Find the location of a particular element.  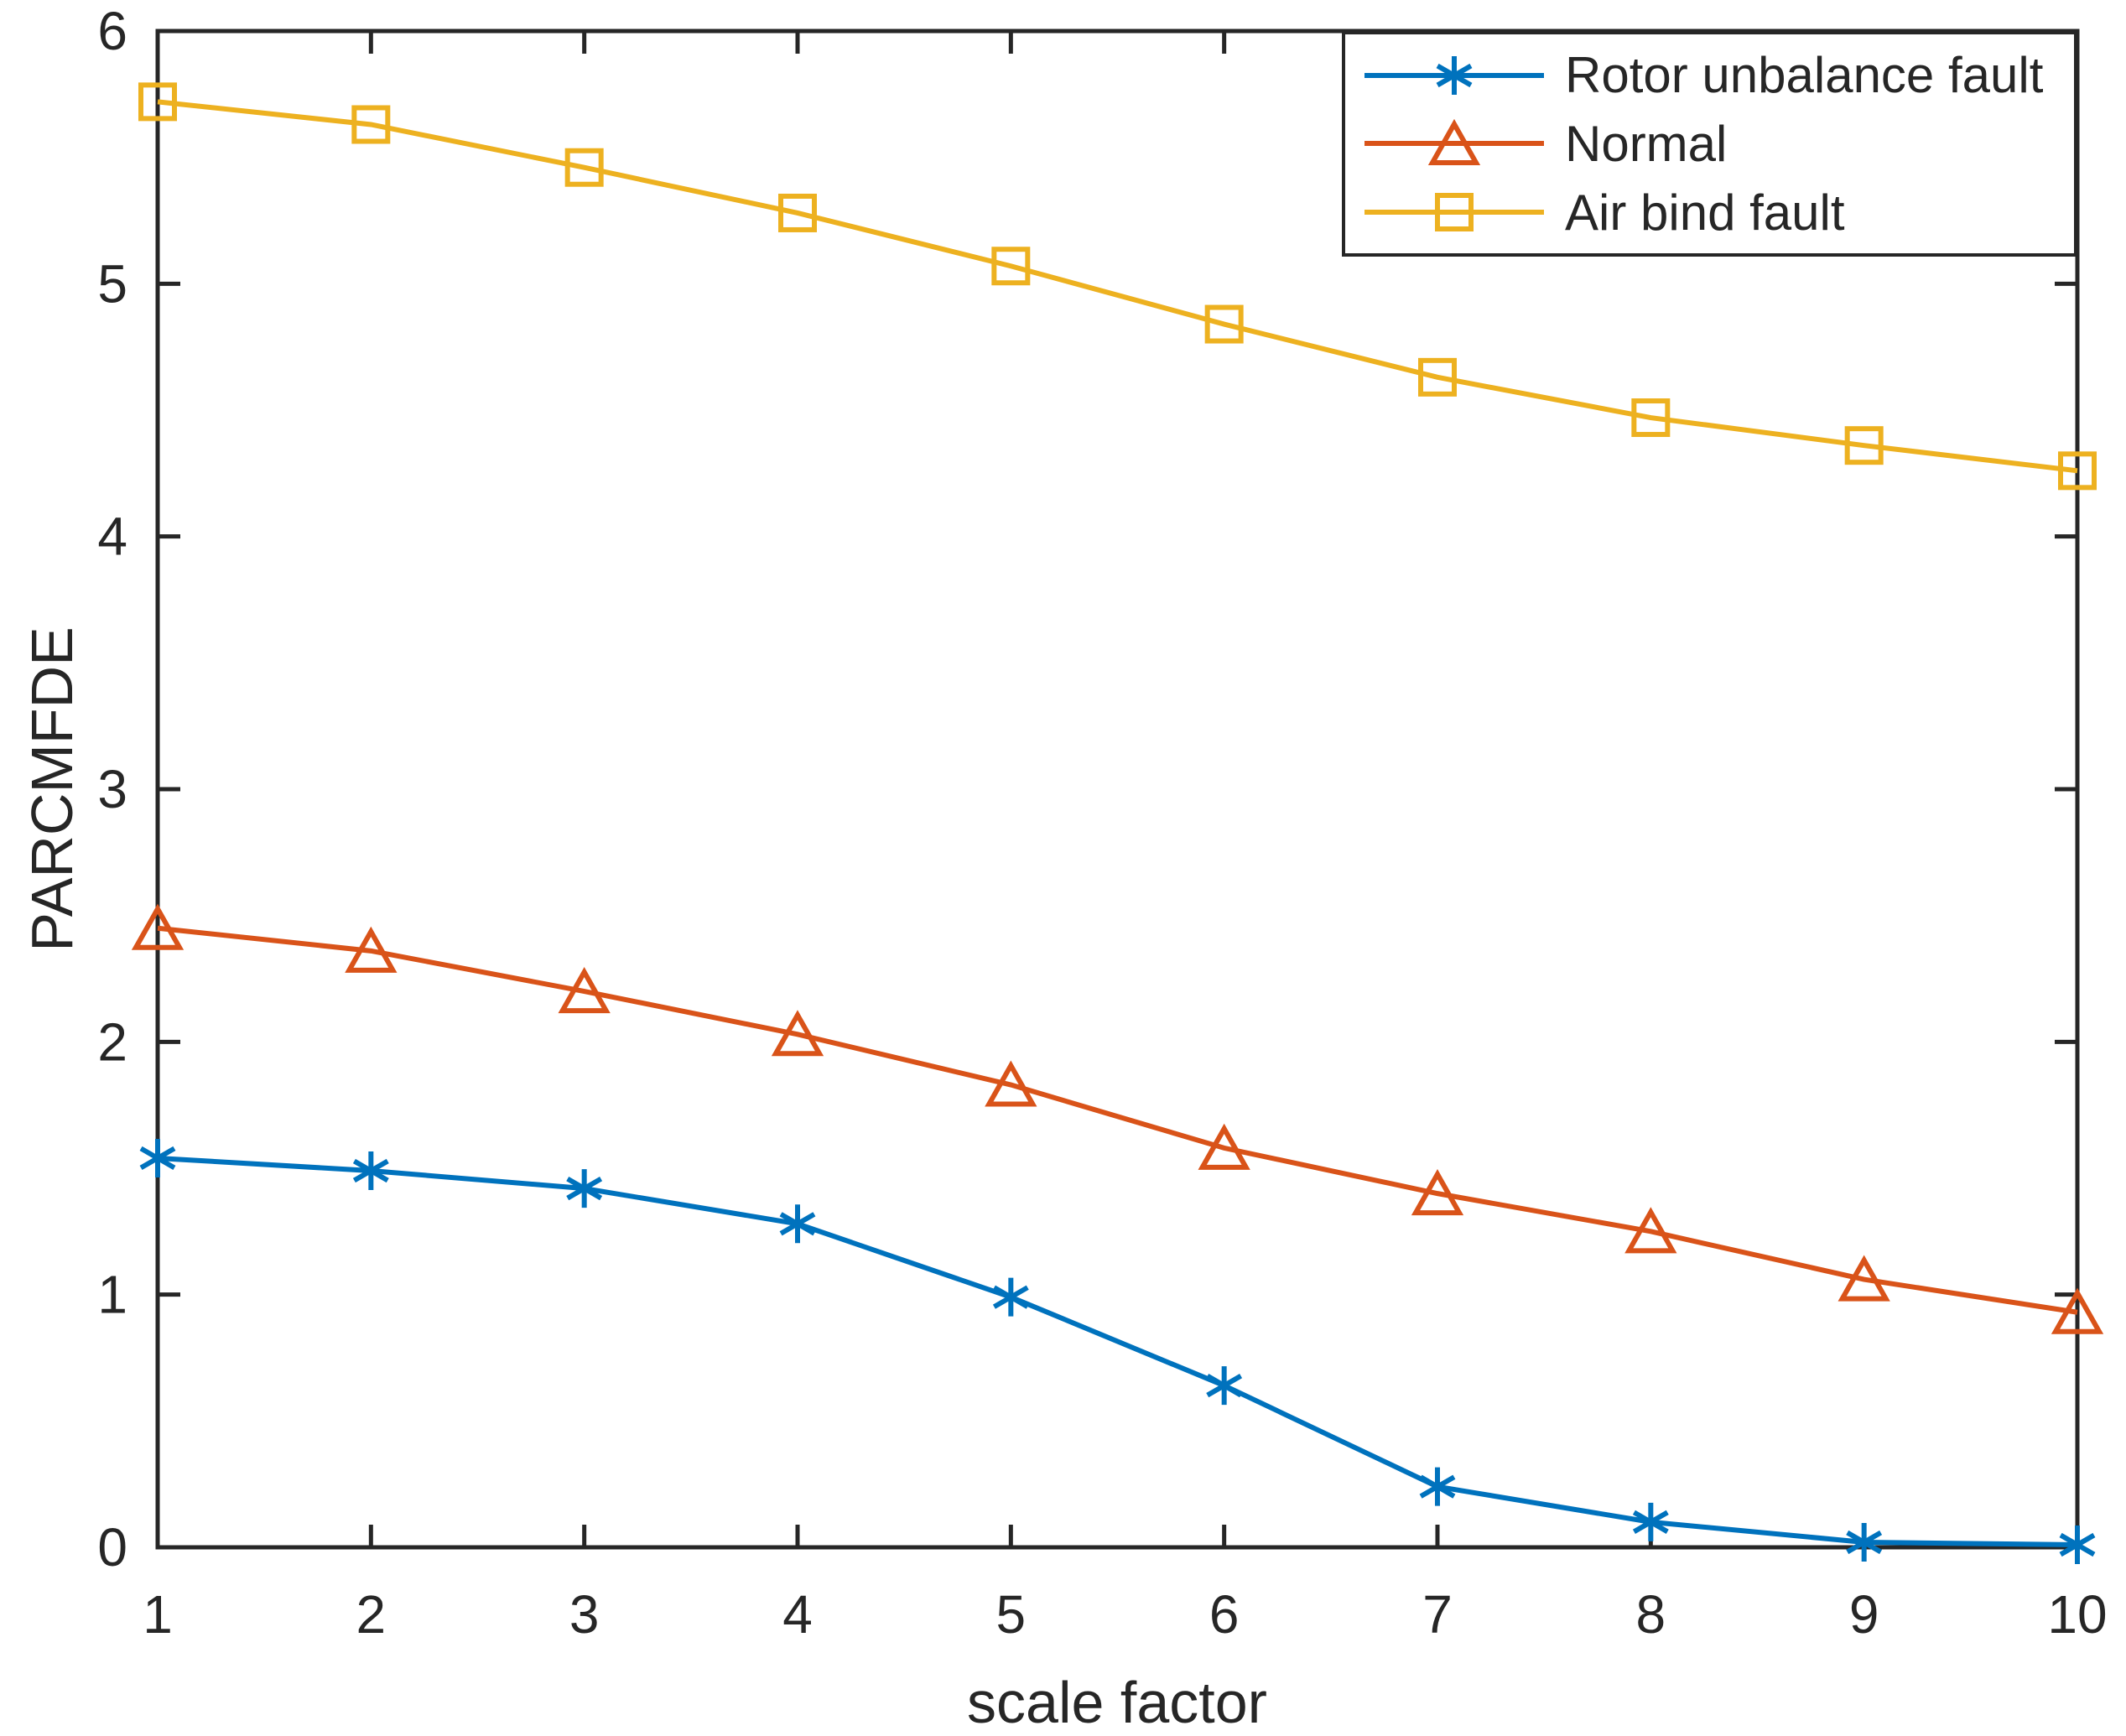

x-tick-label: 7 is located at coordinates (1437, 1615).